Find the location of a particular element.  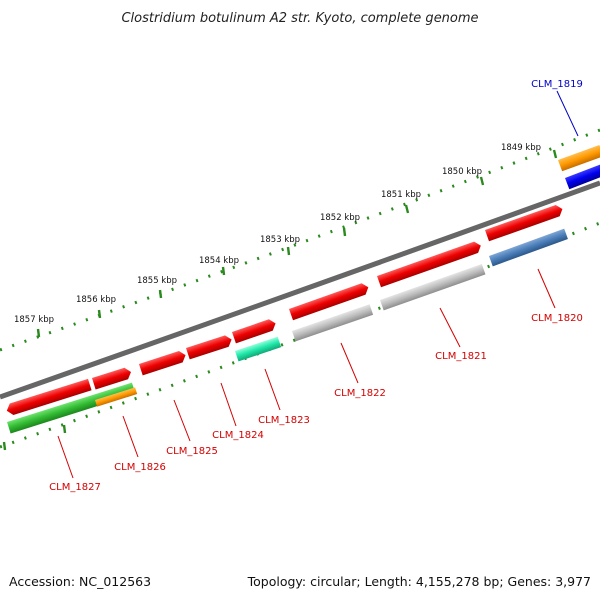

gene-label-clm-1823: CLM_1823 is located at coordinates (284, 420).